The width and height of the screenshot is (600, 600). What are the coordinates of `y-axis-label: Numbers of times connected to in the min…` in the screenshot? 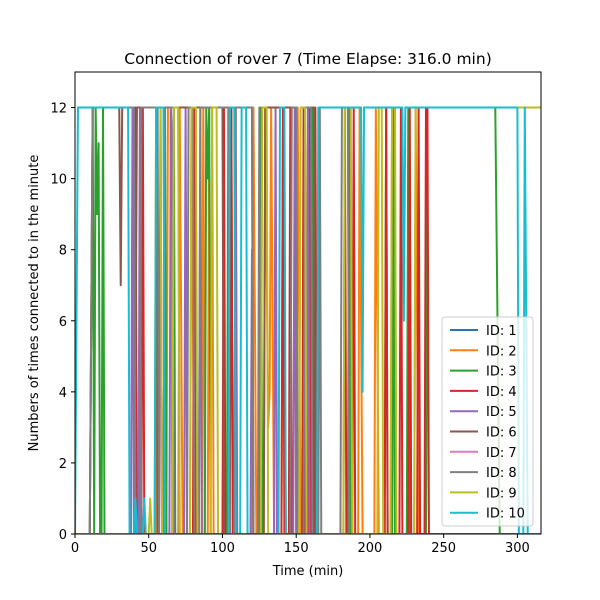 It's located at (34, 303).